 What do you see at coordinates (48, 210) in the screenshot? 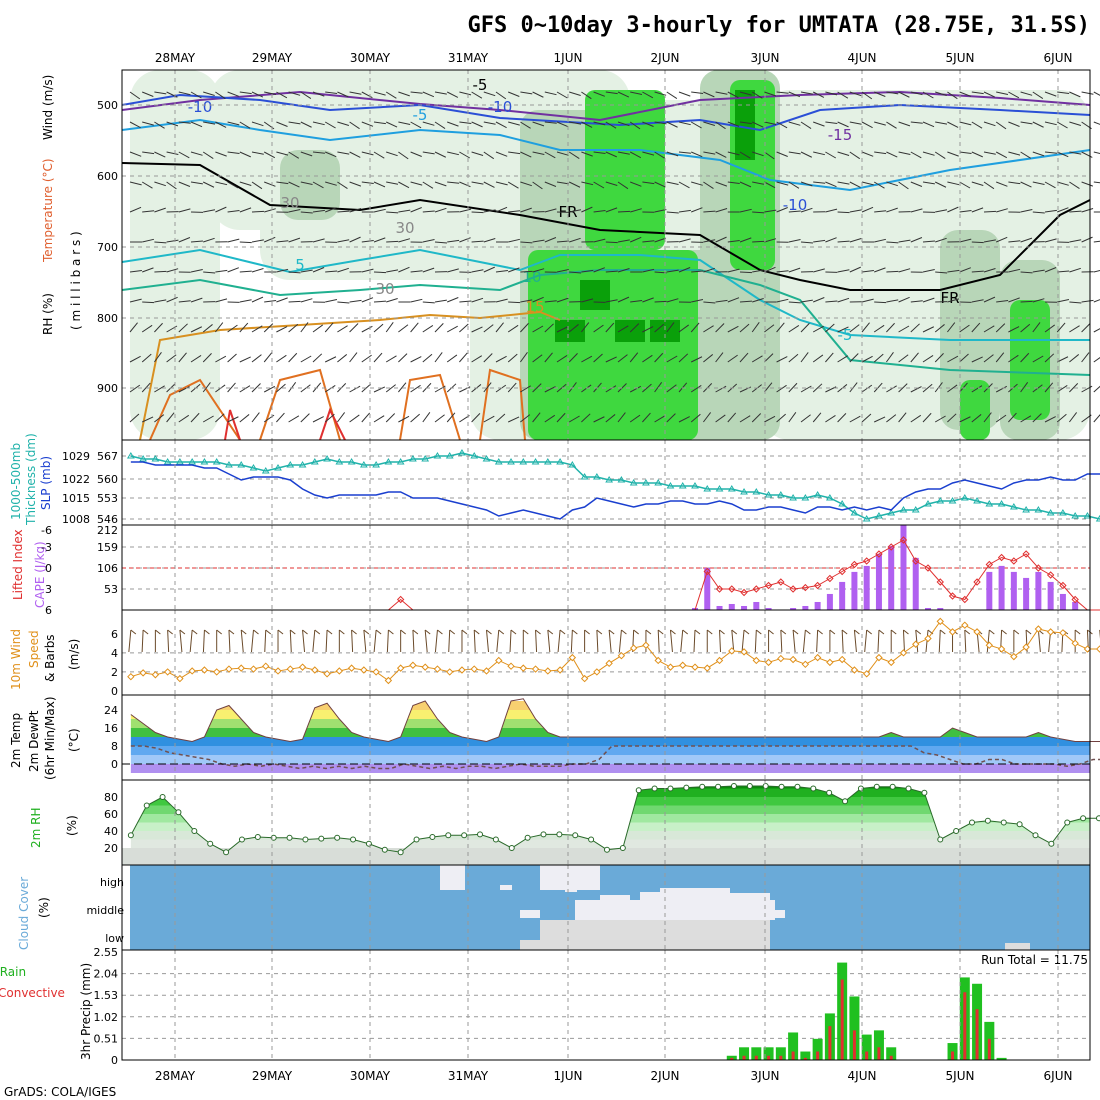
I see `temperature-label: Temperature (°C)` at bounding box center [48, 210].